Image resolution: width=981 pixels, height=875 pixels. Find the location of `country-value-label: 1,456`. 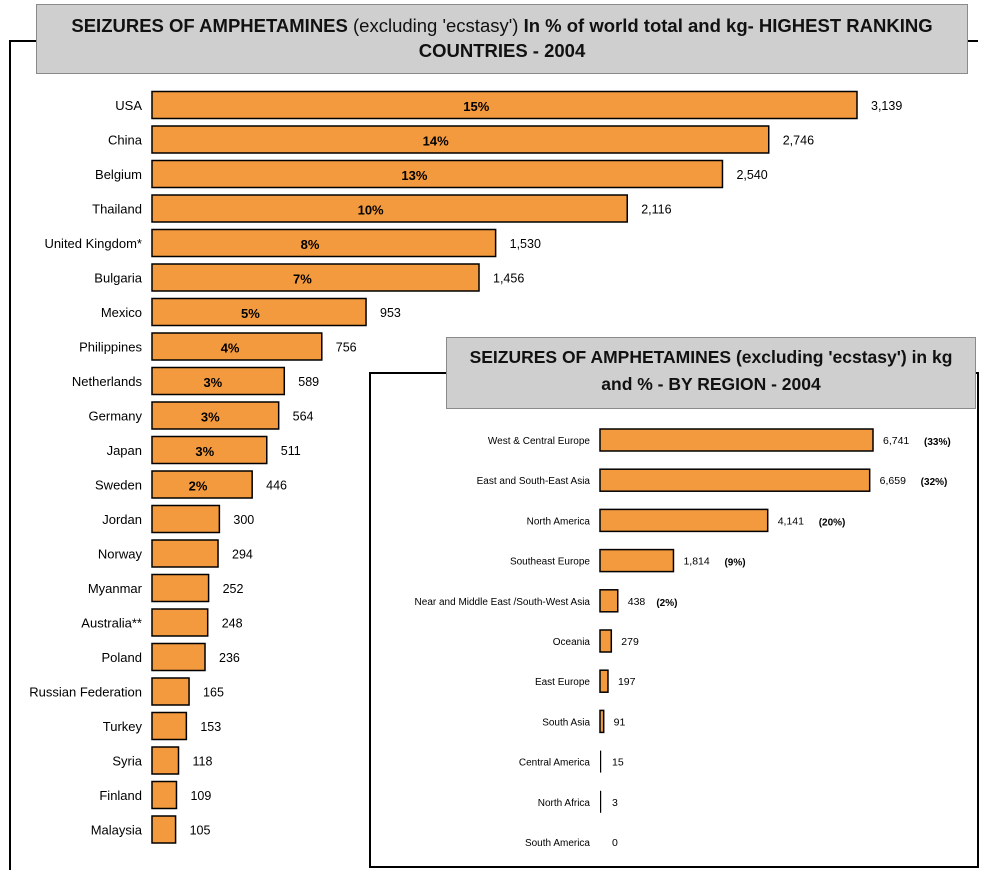

country-value-label: 1,456 is located at coordinates (508, 279).